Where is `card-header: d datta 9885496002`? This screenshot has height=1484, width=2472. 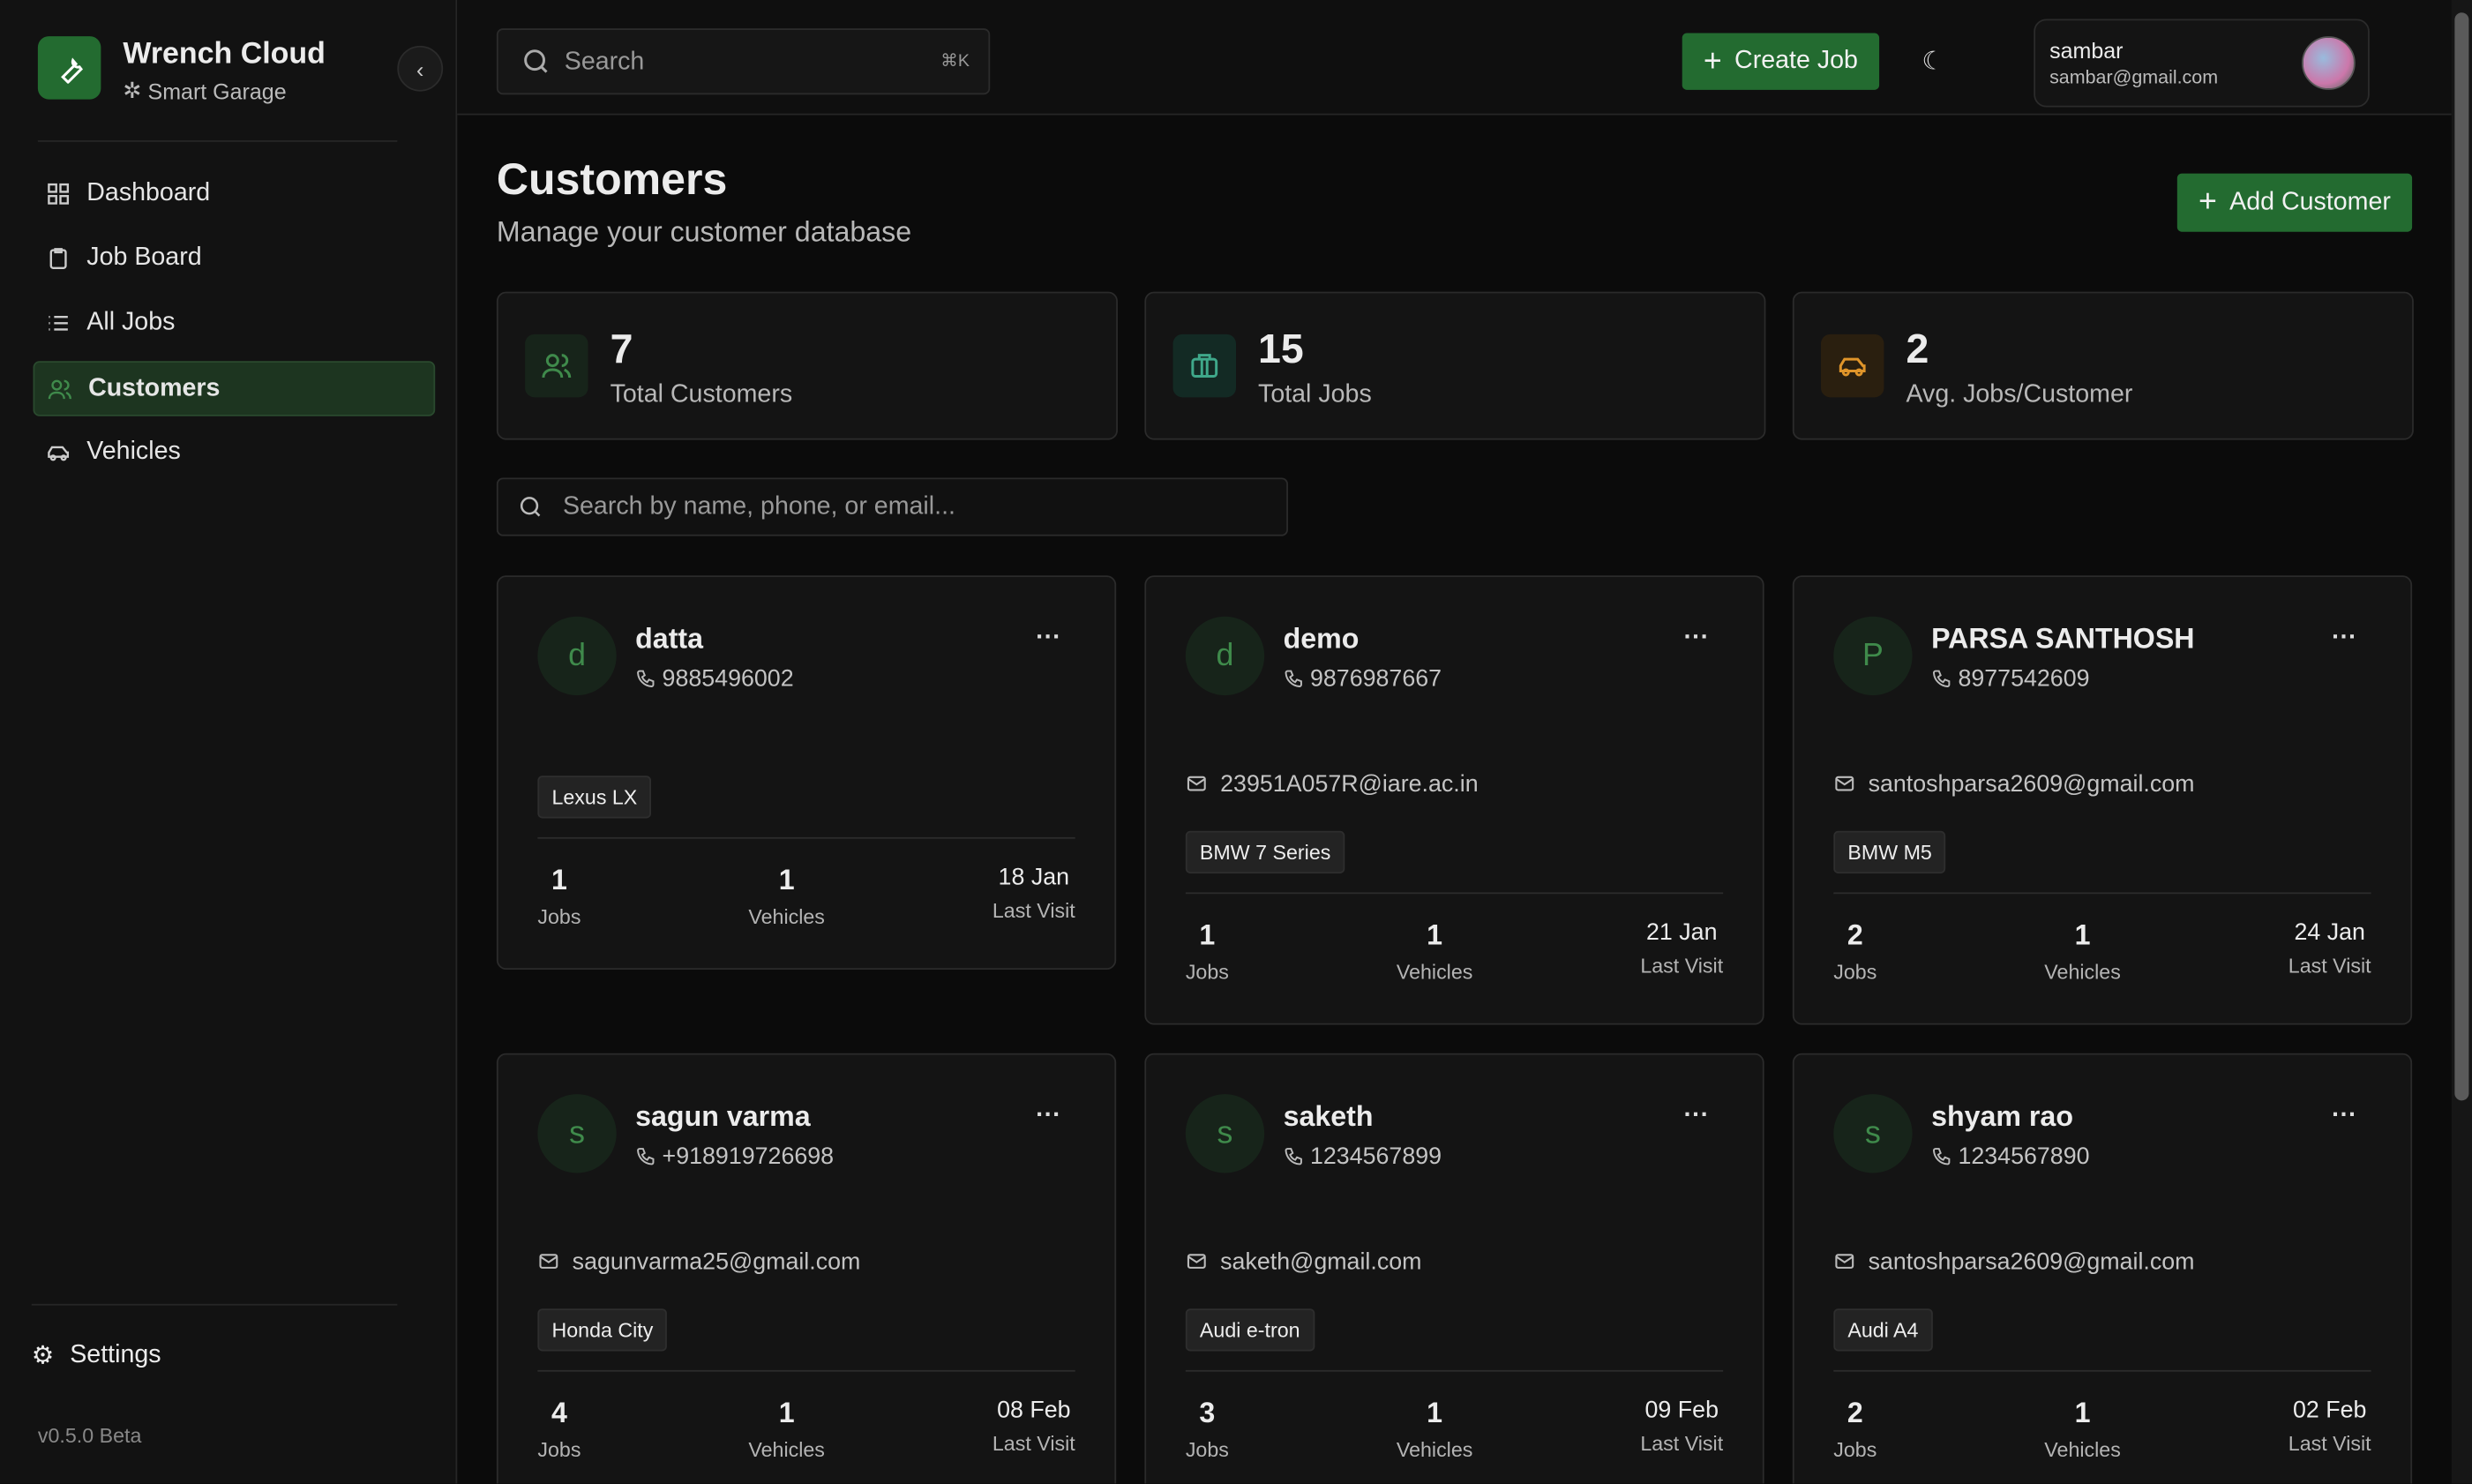 card-header: d datta 9885496002 is located at coordinates (806, 656).